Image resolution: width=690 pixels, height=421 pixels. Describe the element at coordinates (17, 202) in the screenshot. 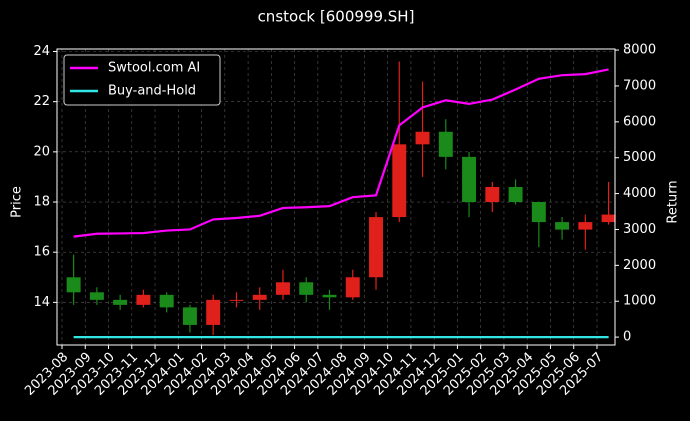

I see `y-axis-label: Price` at that location.